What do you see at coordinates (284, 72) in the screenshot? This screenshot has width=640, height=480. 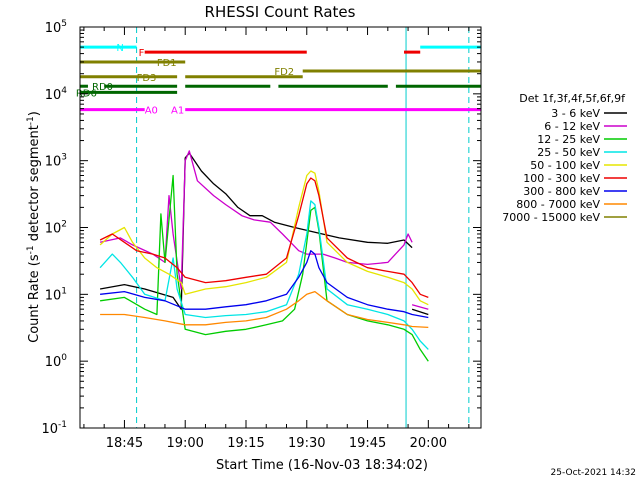 I see `state-bar-label-fd2: FD2` at bounding box center [284, 72].